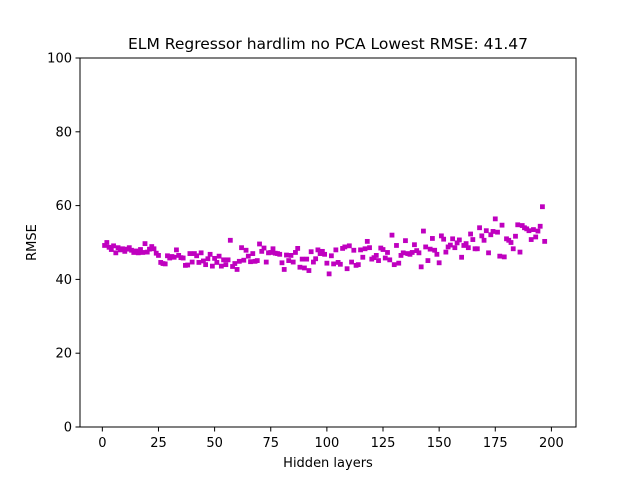  What do you see at coordinates (63, 132) in the screenshot?
I see `y-tick-label: 80` at bounding box center [63, 132].